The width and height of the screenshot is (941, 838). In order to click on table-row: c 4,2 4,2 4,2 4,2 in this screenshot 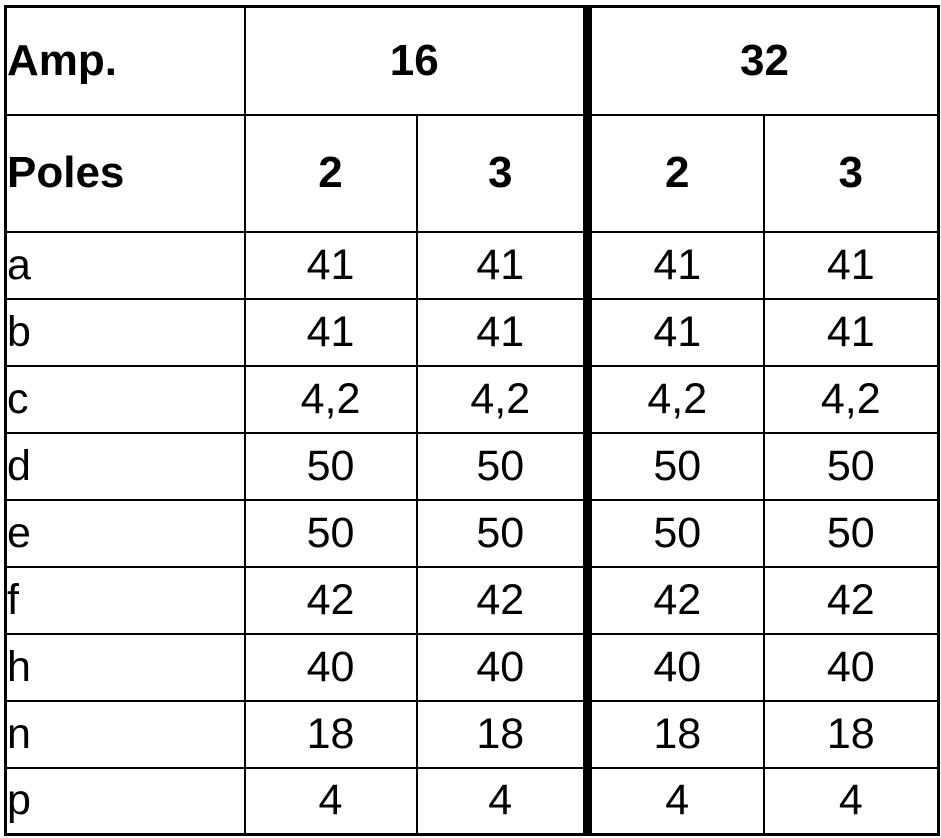, I will do `click(472, 399)`.